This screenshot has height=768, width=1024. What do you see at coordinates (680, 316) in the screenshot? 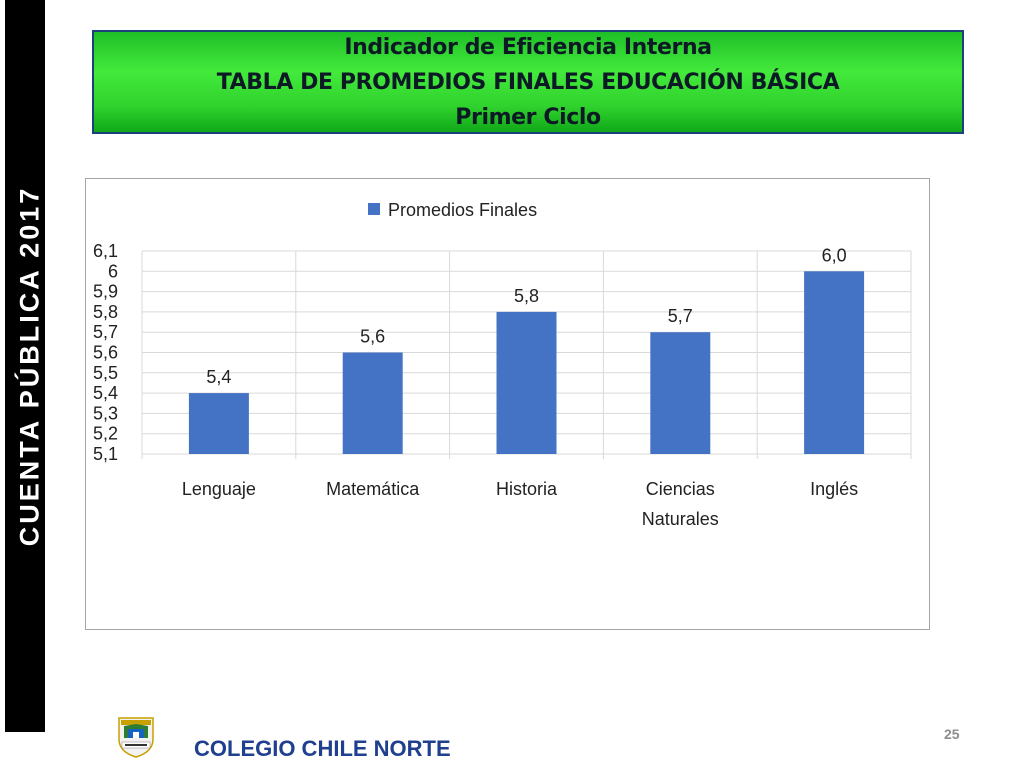
I see `data-label: 5,7` at bounding box center [680, 316].